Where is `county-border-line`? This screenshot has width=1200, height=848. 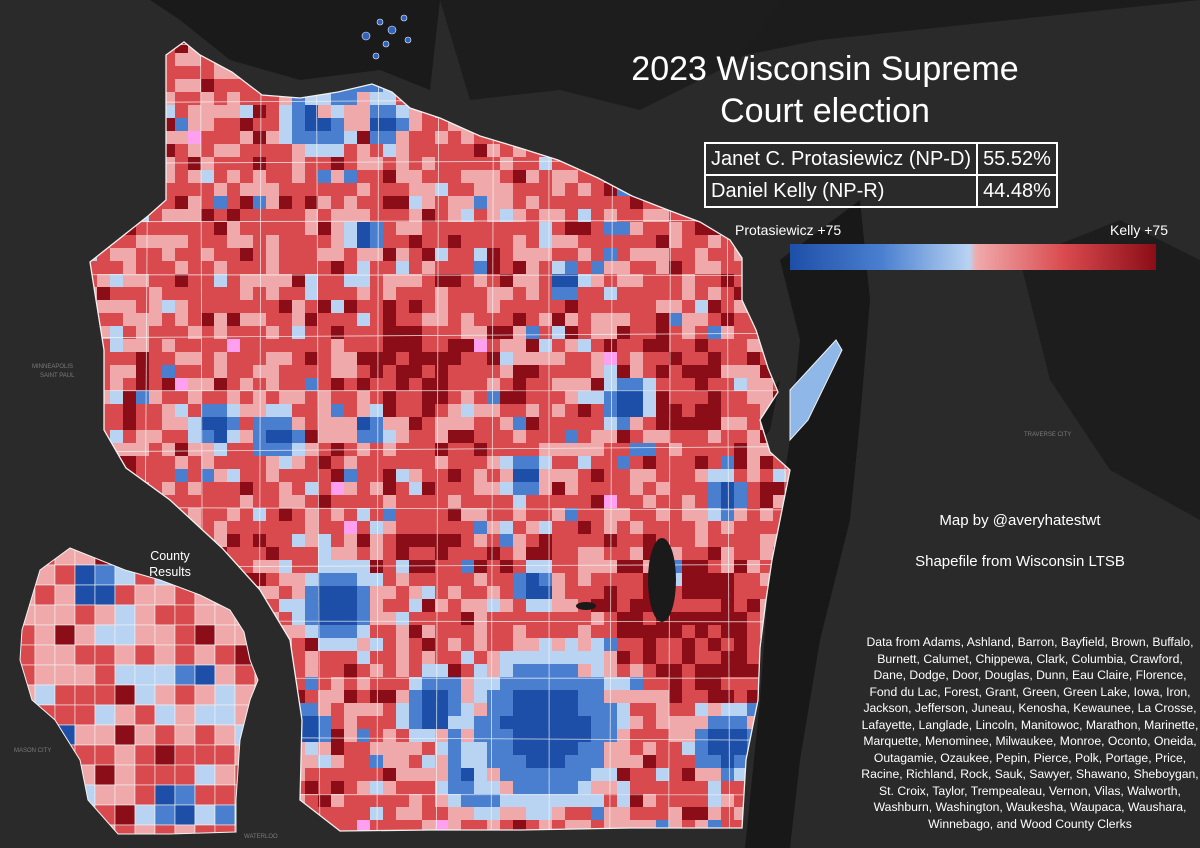 county-border-line is located at coordinates (377, 436).